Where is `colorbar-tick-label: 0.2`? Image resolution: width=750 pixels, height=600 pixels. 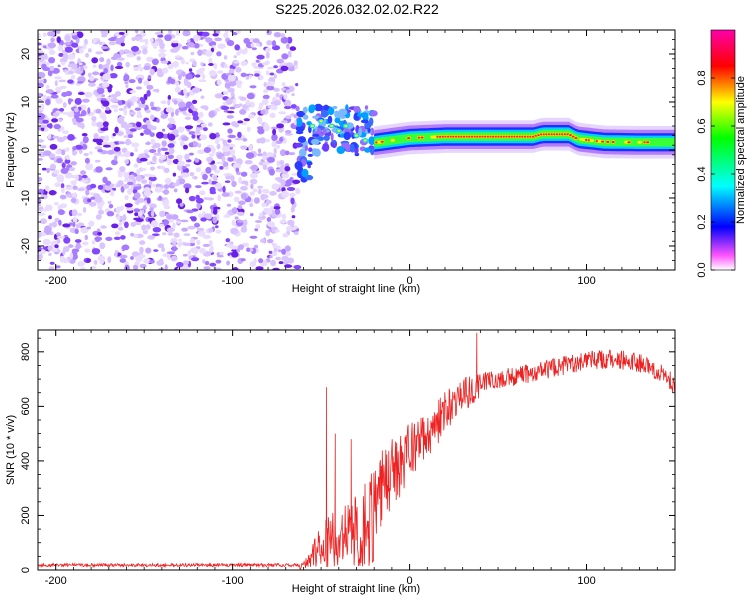 colorbar-tick-label: 0.2 is located at coordinates (702, 221).